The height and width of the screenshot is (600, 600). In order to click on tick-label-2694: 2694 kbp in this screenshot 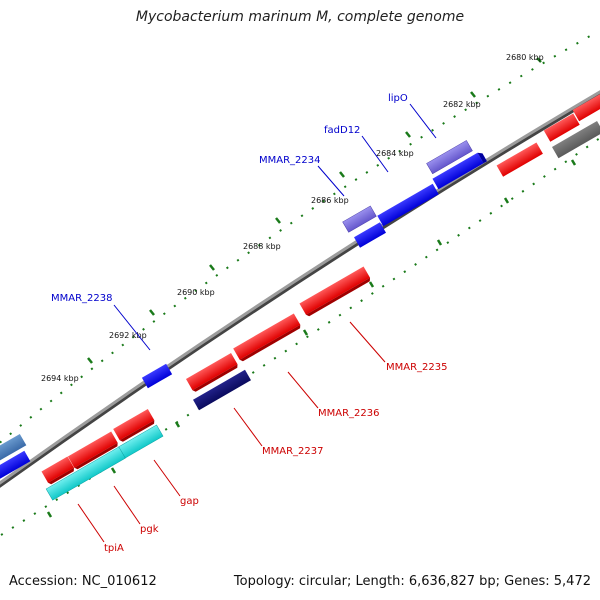, I will do `click(60, 378)`.